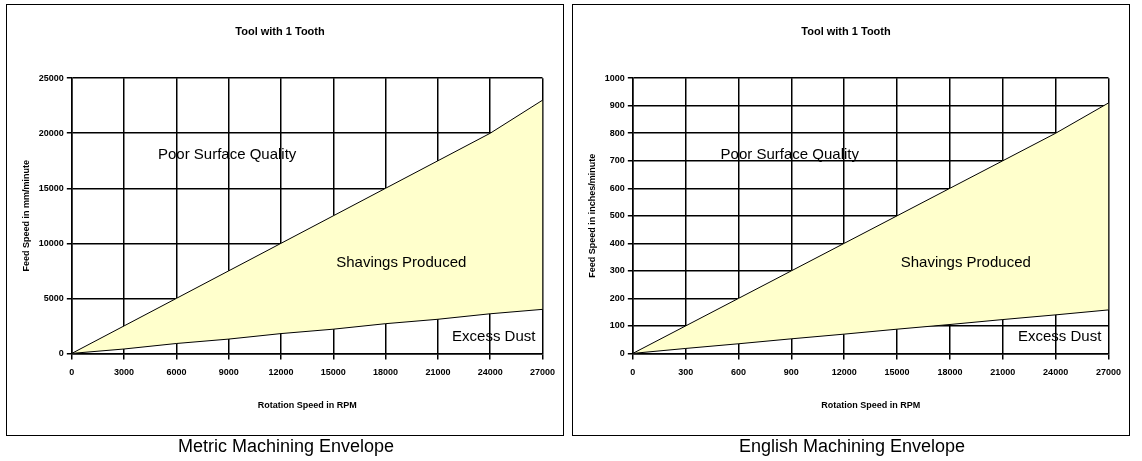 The image size is (1142, 461). What do you see at coordinates (617, 215) in the screenshot?
I see `y-tick-label: 500` at bounding box center [617, 215].